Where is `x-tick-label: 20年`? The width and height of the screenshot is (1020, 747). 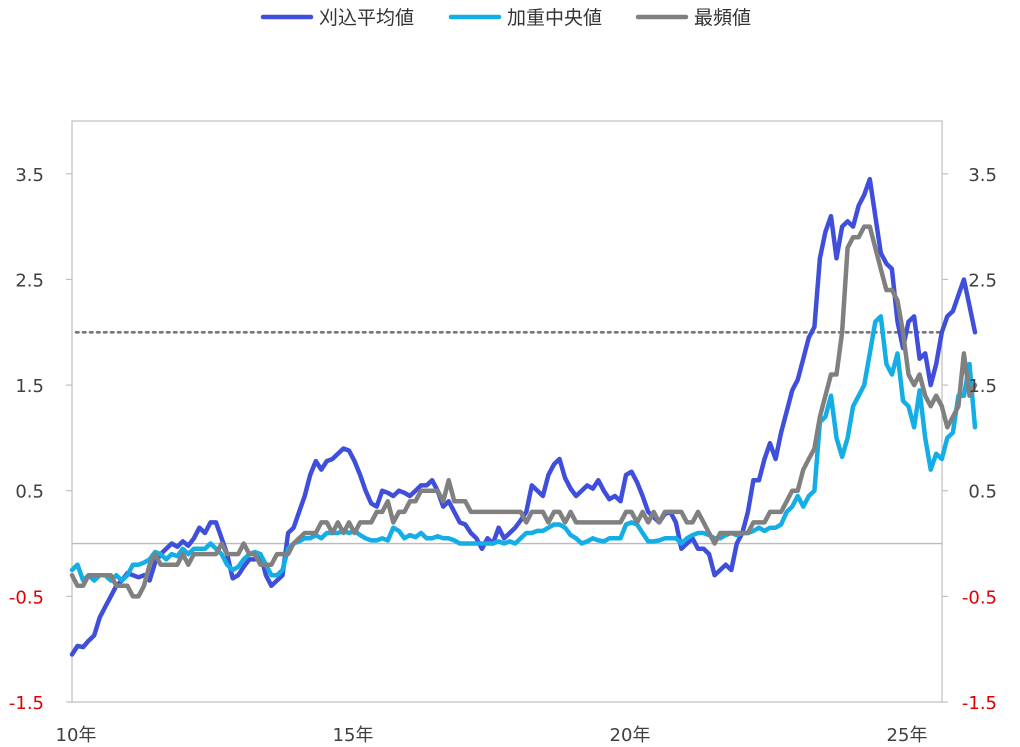
x-tick-label: 20年 is located at coordinates (630, 735).